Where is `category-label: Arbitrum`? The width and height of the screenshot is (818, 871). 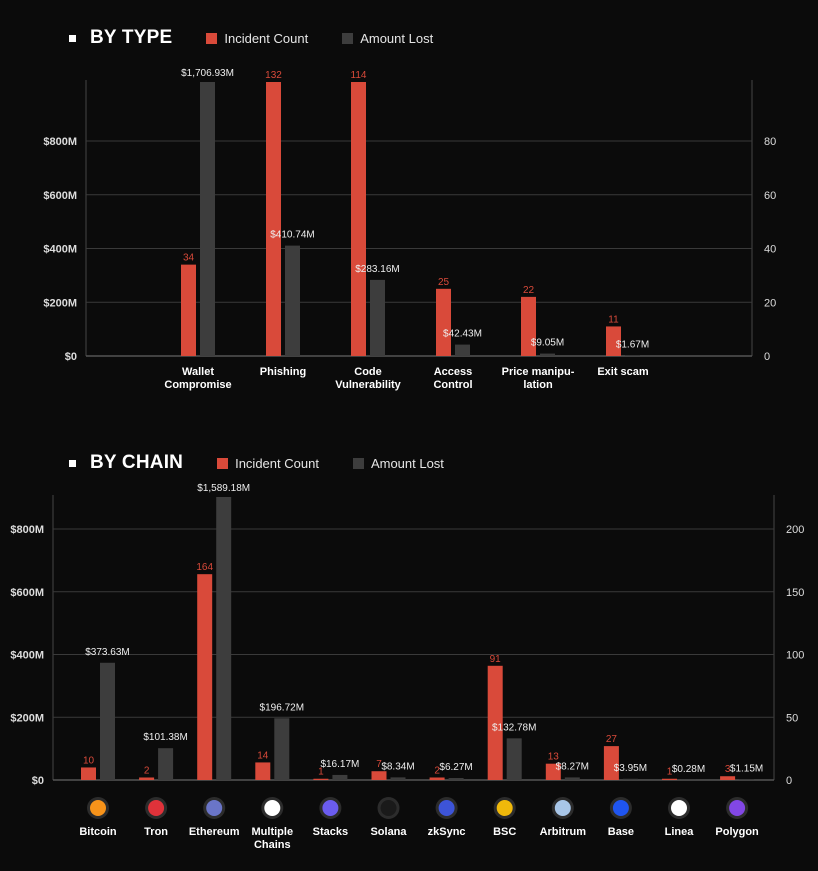 category-label: Arbitrum is located at coordinates (563, 832).